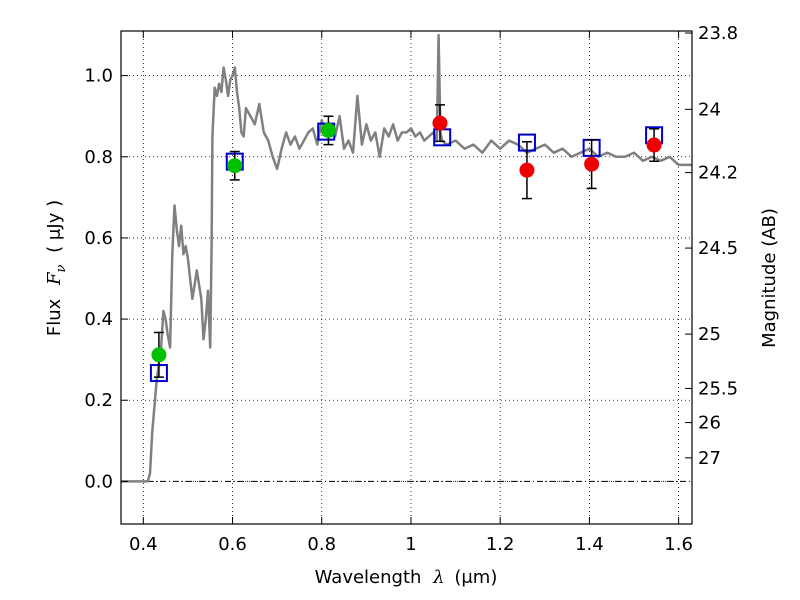 The width and height of the screenshot is (800, 600). I want to click on y-tick-label: 0.0, so click(98, 481).